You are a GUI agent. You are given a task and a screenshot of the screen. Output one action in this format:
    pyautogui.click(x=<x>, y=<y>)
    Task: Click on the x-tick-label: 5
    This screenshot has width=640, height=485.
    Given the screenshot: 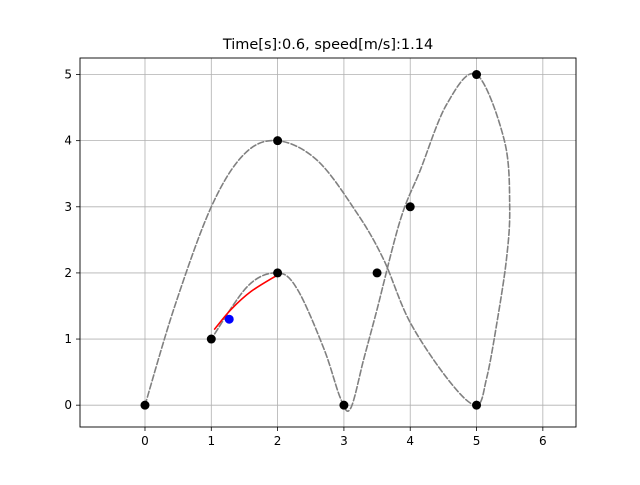 What is the action you would take?
    pyautogui.click(x=477, y=441)
    